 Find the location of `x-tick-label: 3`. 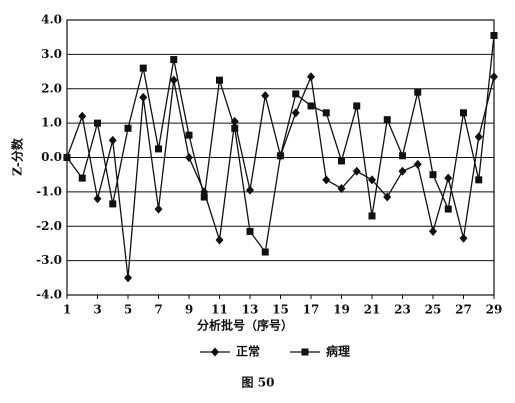

x-tick-label: 3 is located at coordinates (97, 310).